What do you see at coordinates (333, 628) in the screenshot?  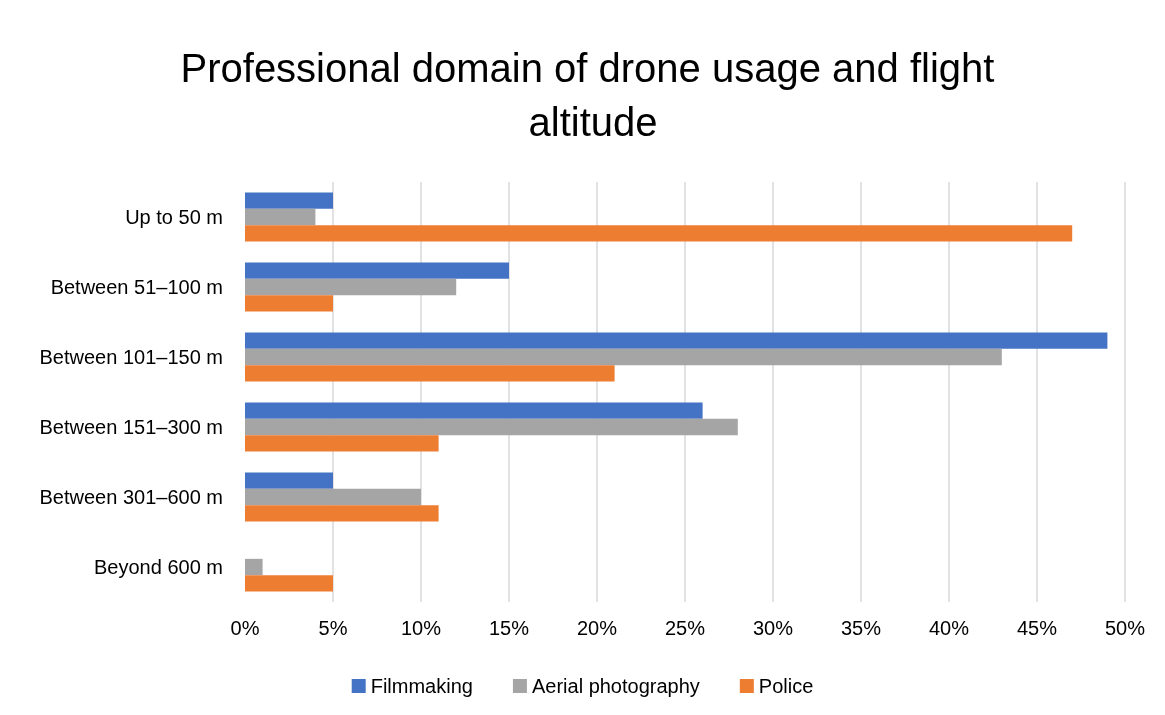 I see `x-tick-label: 5%` at bounding box center [333, 628].